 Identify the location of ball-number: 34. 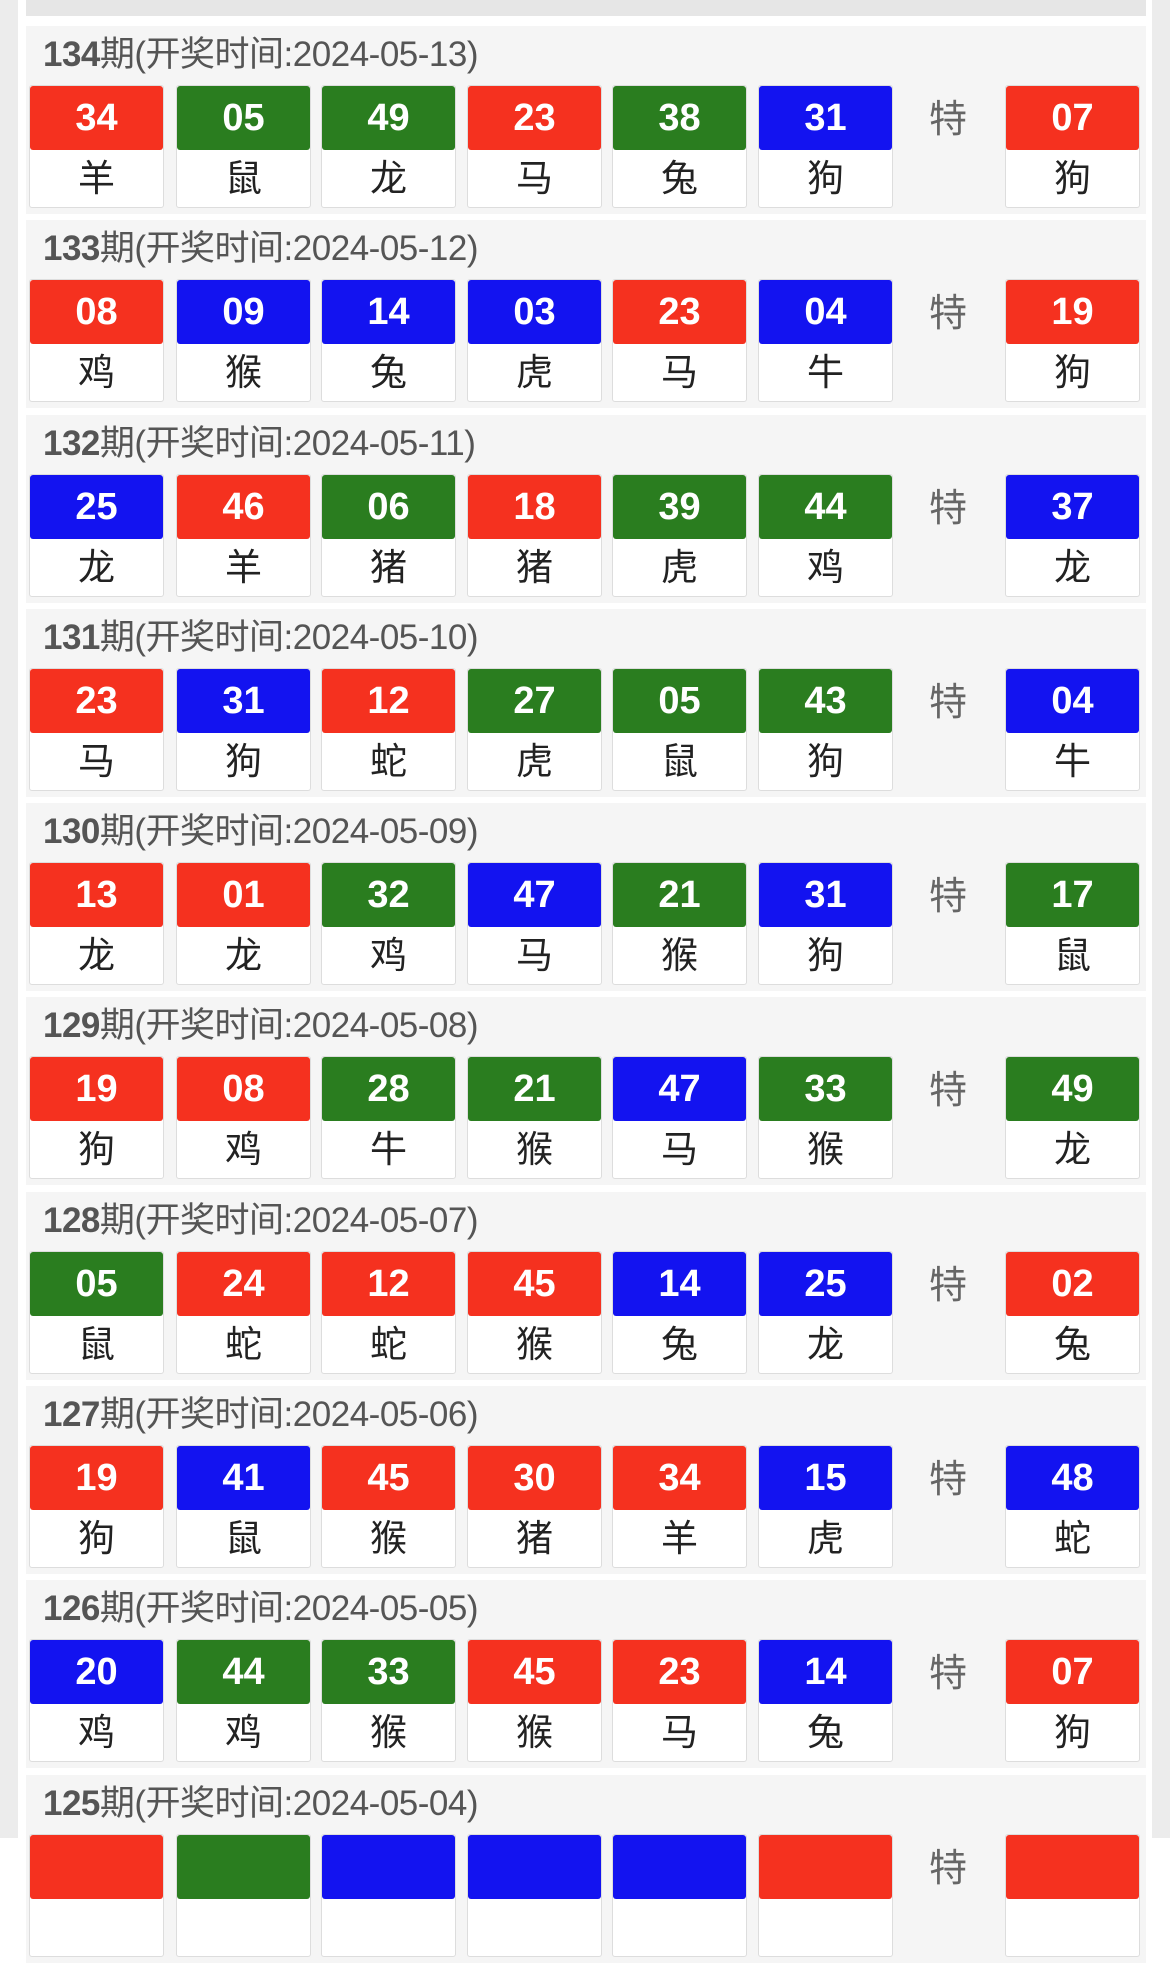
(96, 118).